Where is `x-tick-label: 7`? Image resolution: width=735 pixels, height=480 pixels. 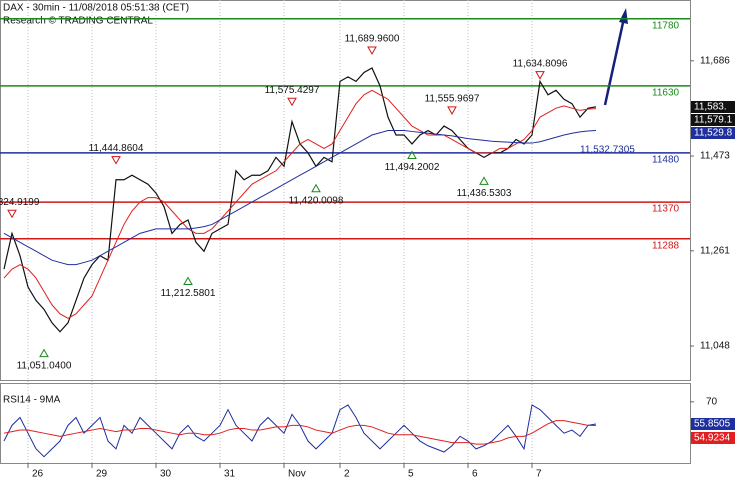 x-tick-label: 7 is located at coordinates (539, 474).